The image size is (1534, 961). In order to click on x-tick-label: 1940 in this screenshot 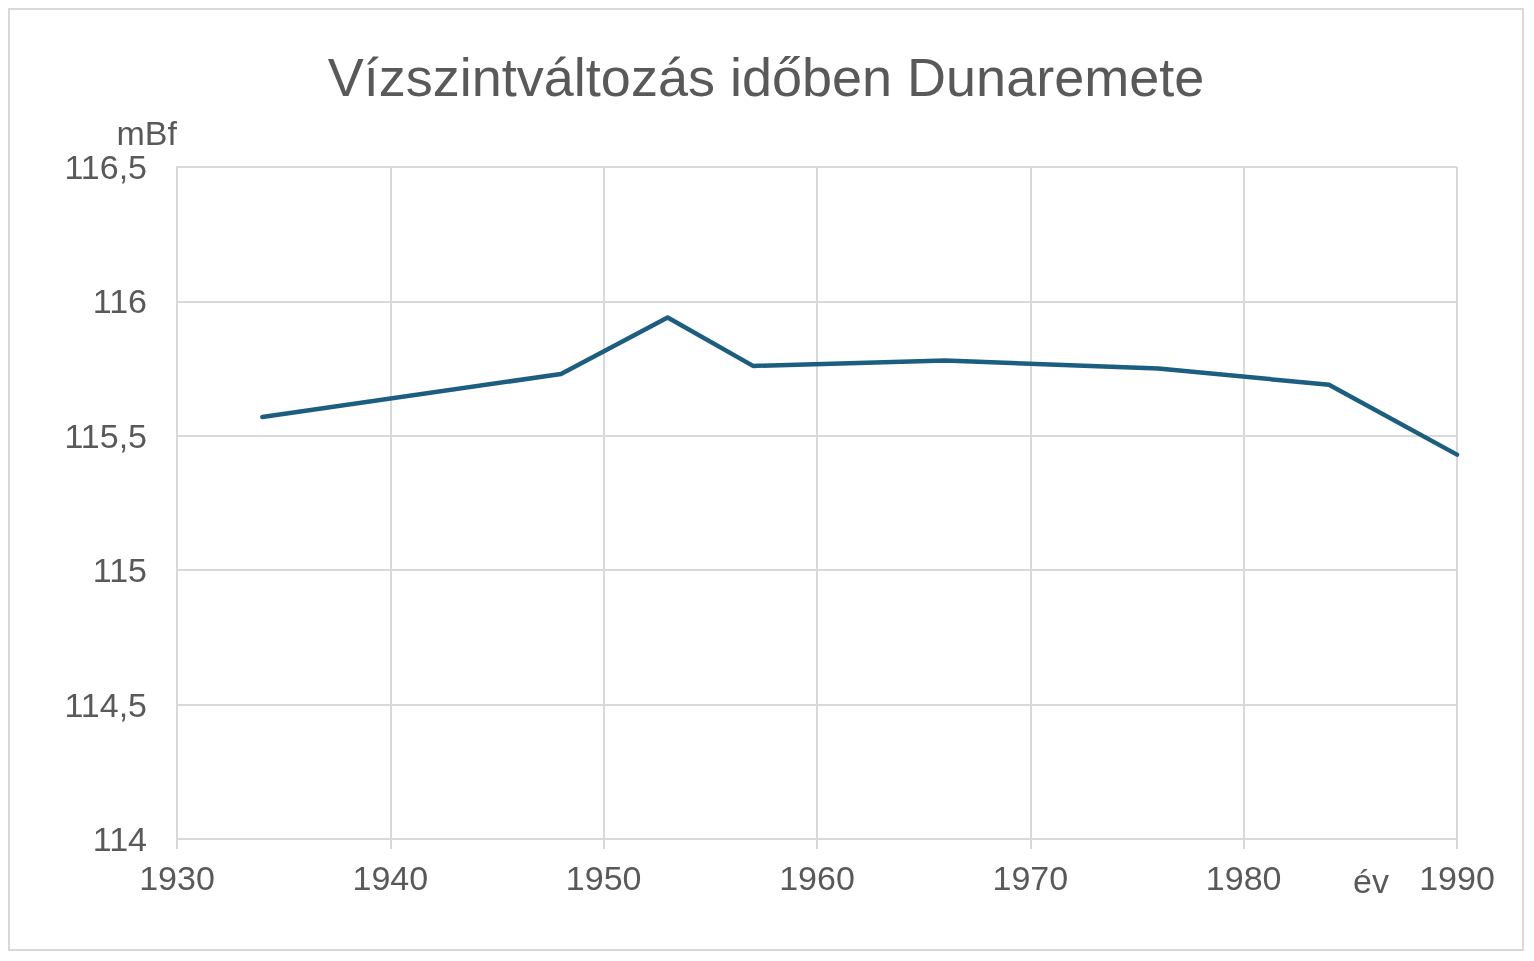, I will do `click(390, 878)`.